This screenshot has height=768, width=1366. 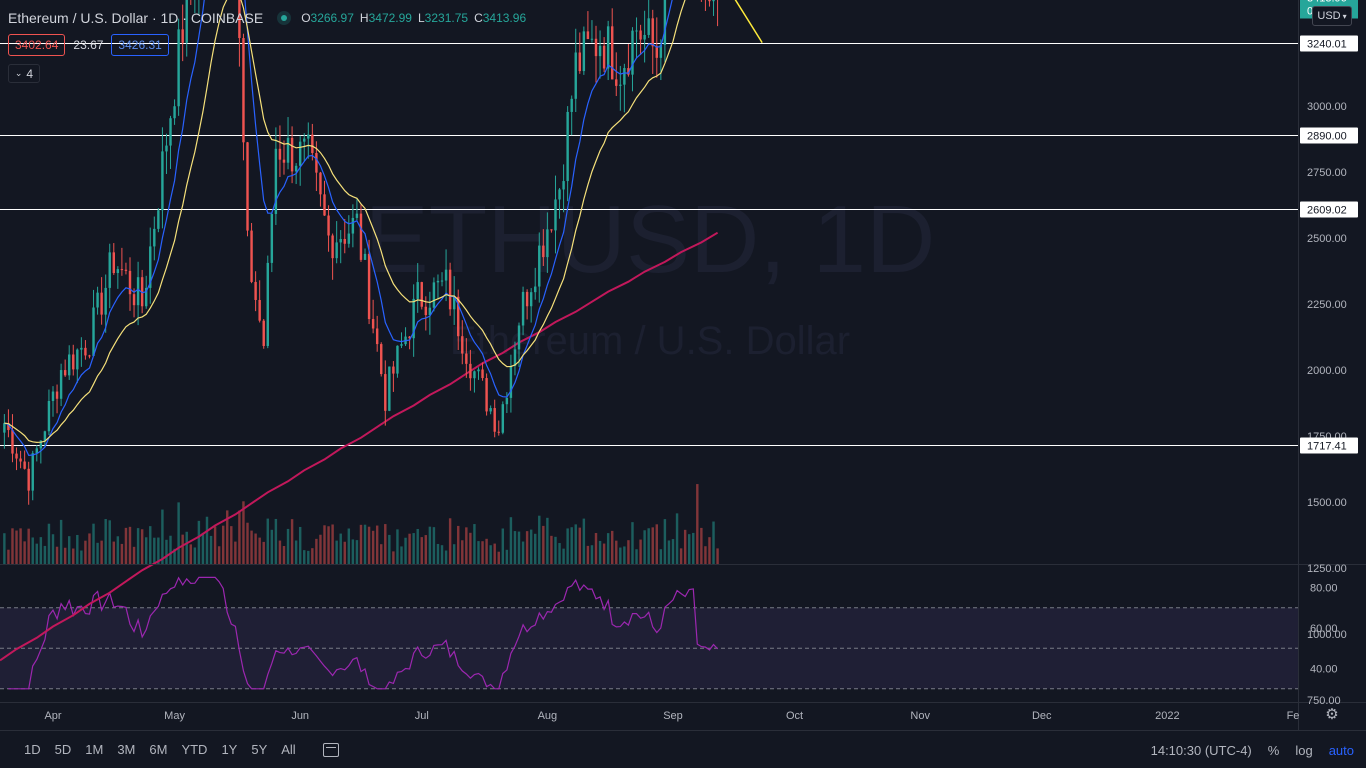 I want to click on calendar-icon, so click(x=330, y=749).